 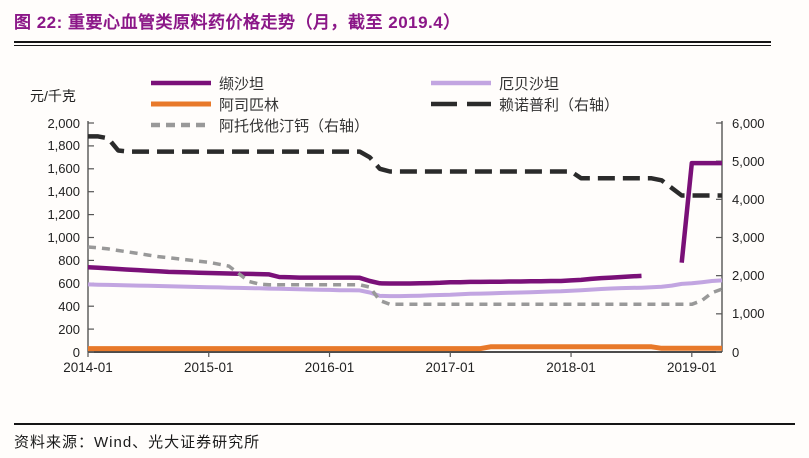 What do you see at coordinates (215, 104) in the screenshot?
I see `legend-item-aspirin: 阿司匹林` at bounding box center [215, 104].